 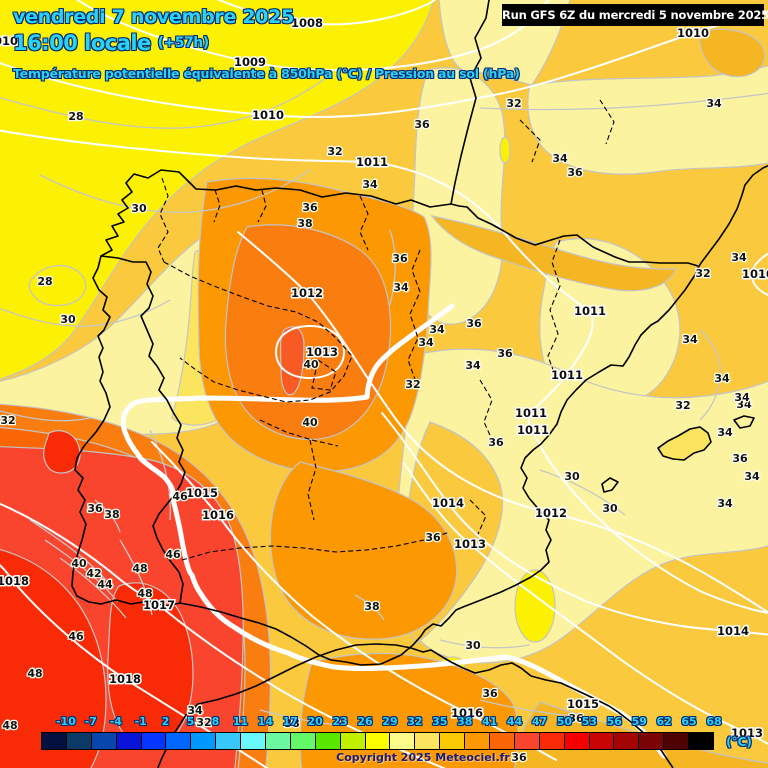 I want to click on colorbar-tick-label: 14, so click(x=265, y=721).